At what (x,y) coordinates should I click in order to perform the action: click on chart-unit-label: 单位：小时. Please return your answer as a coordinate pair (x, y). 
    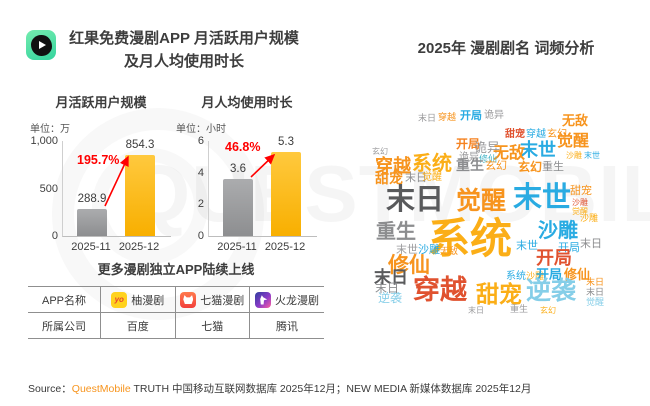
    Looking at the image, I should click on (201, 129).